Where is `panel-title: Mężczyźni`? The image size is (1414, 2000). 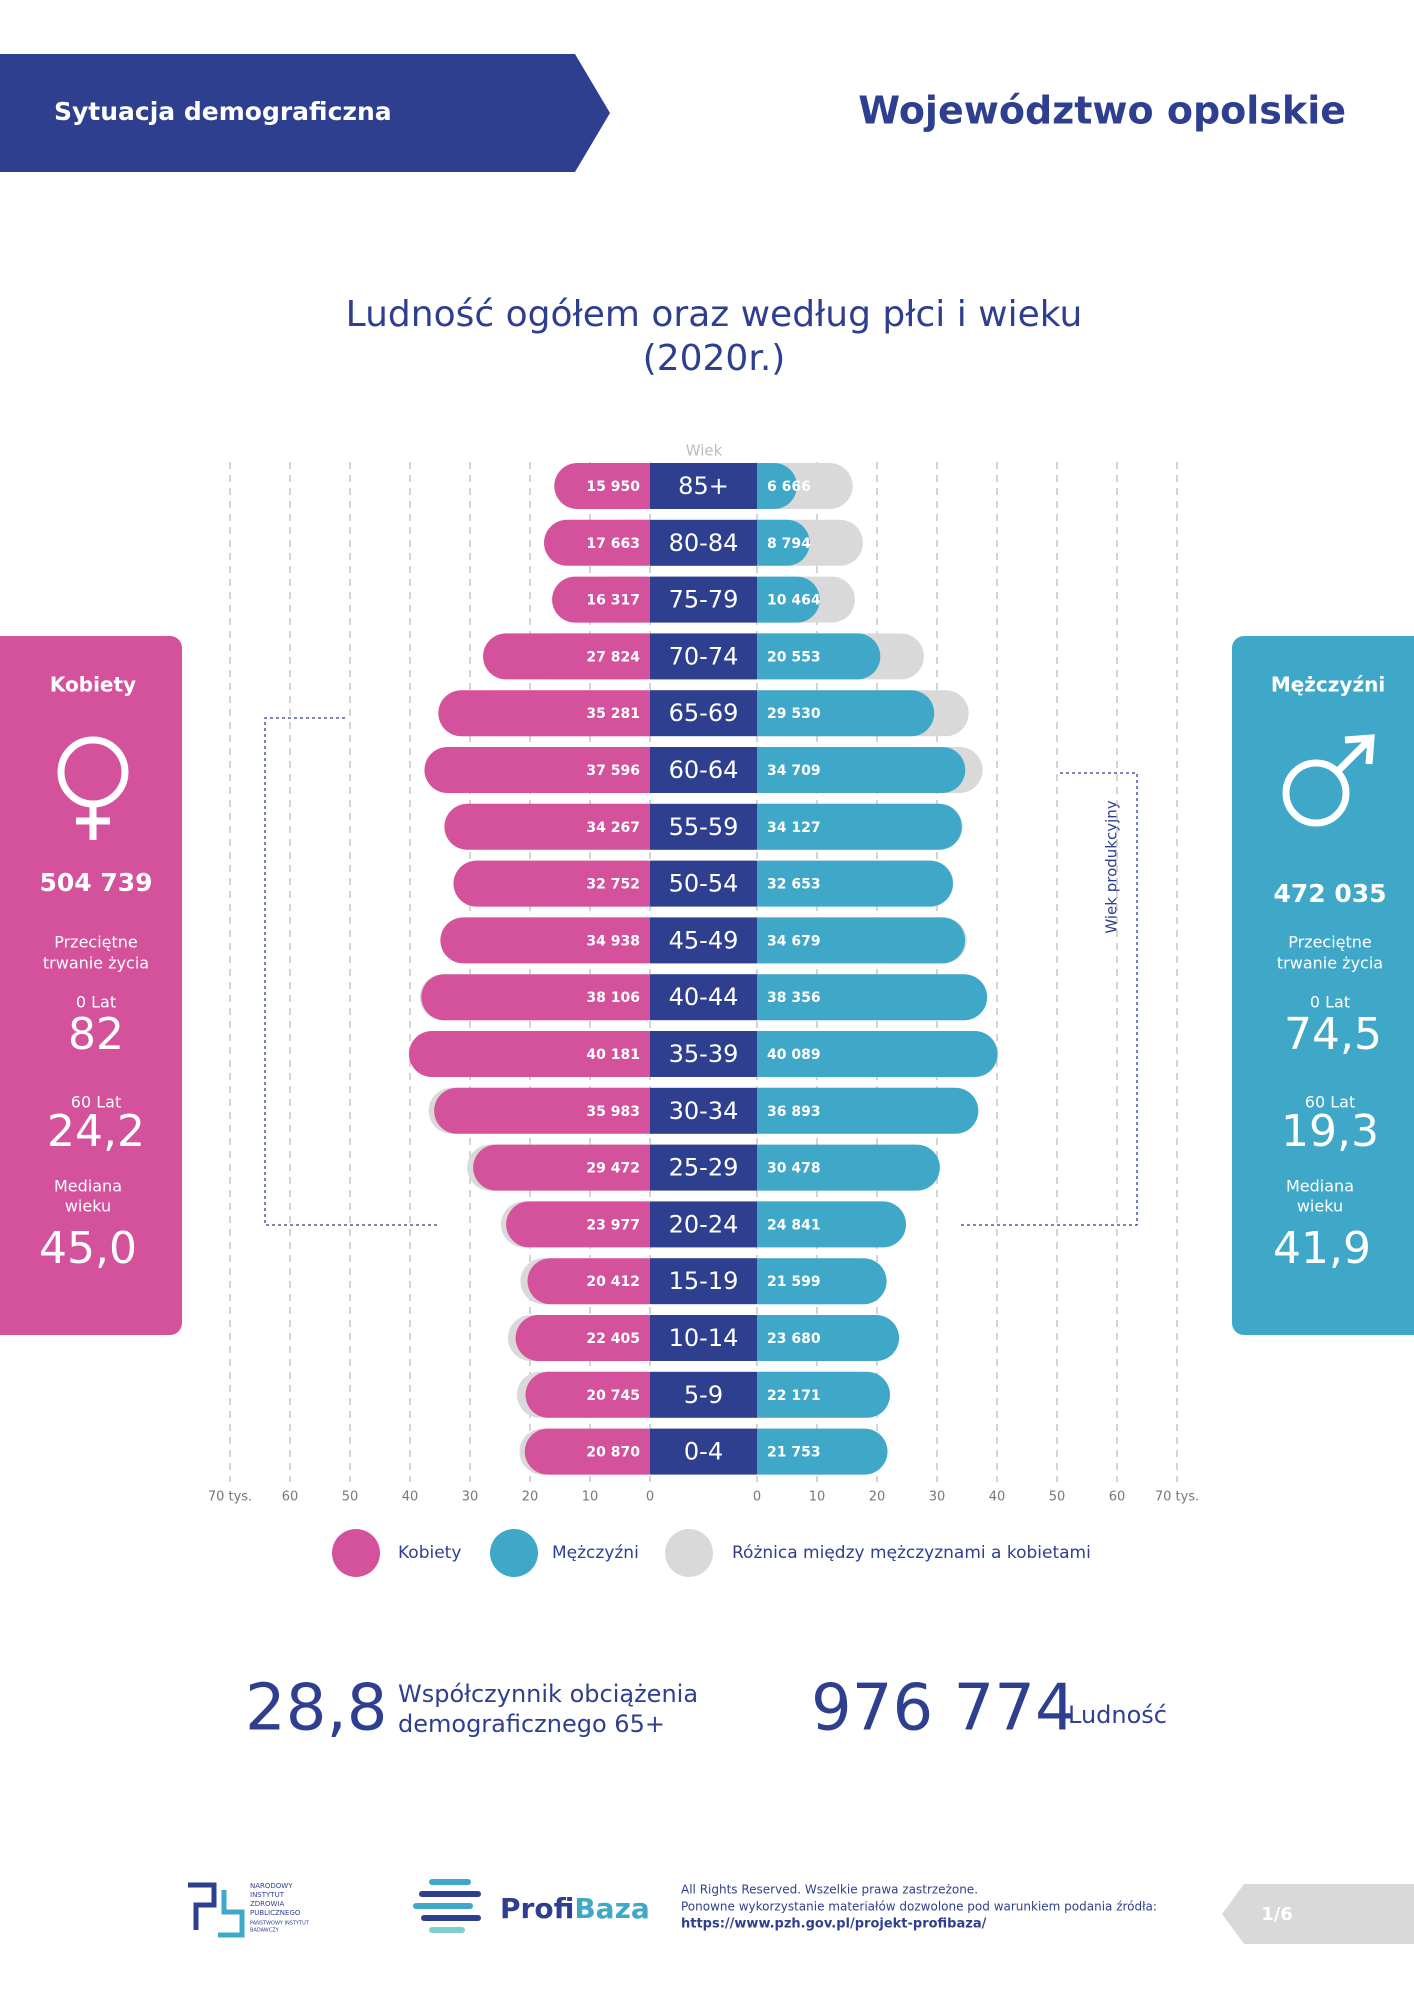
panel-title: Mężczyźni is located at coordinates (1328, 685).